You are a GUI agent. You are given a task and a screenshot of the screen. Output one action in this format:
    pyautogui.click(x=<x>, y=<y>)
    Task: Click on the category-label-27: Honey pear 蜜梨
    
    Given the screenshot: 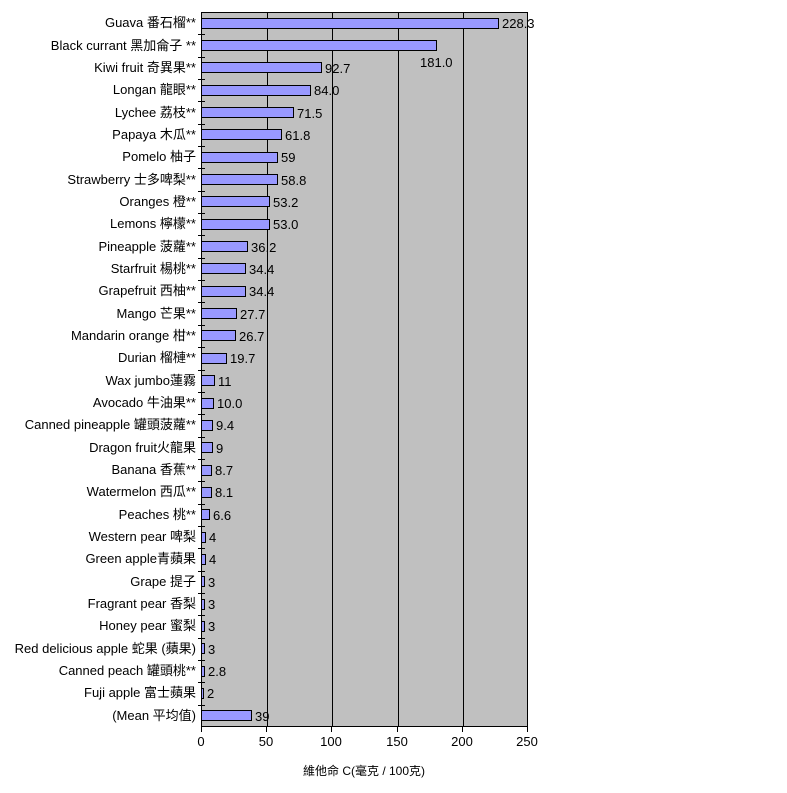 What is the action you would take?
    pyautogui.click(x=147, y=625)
    